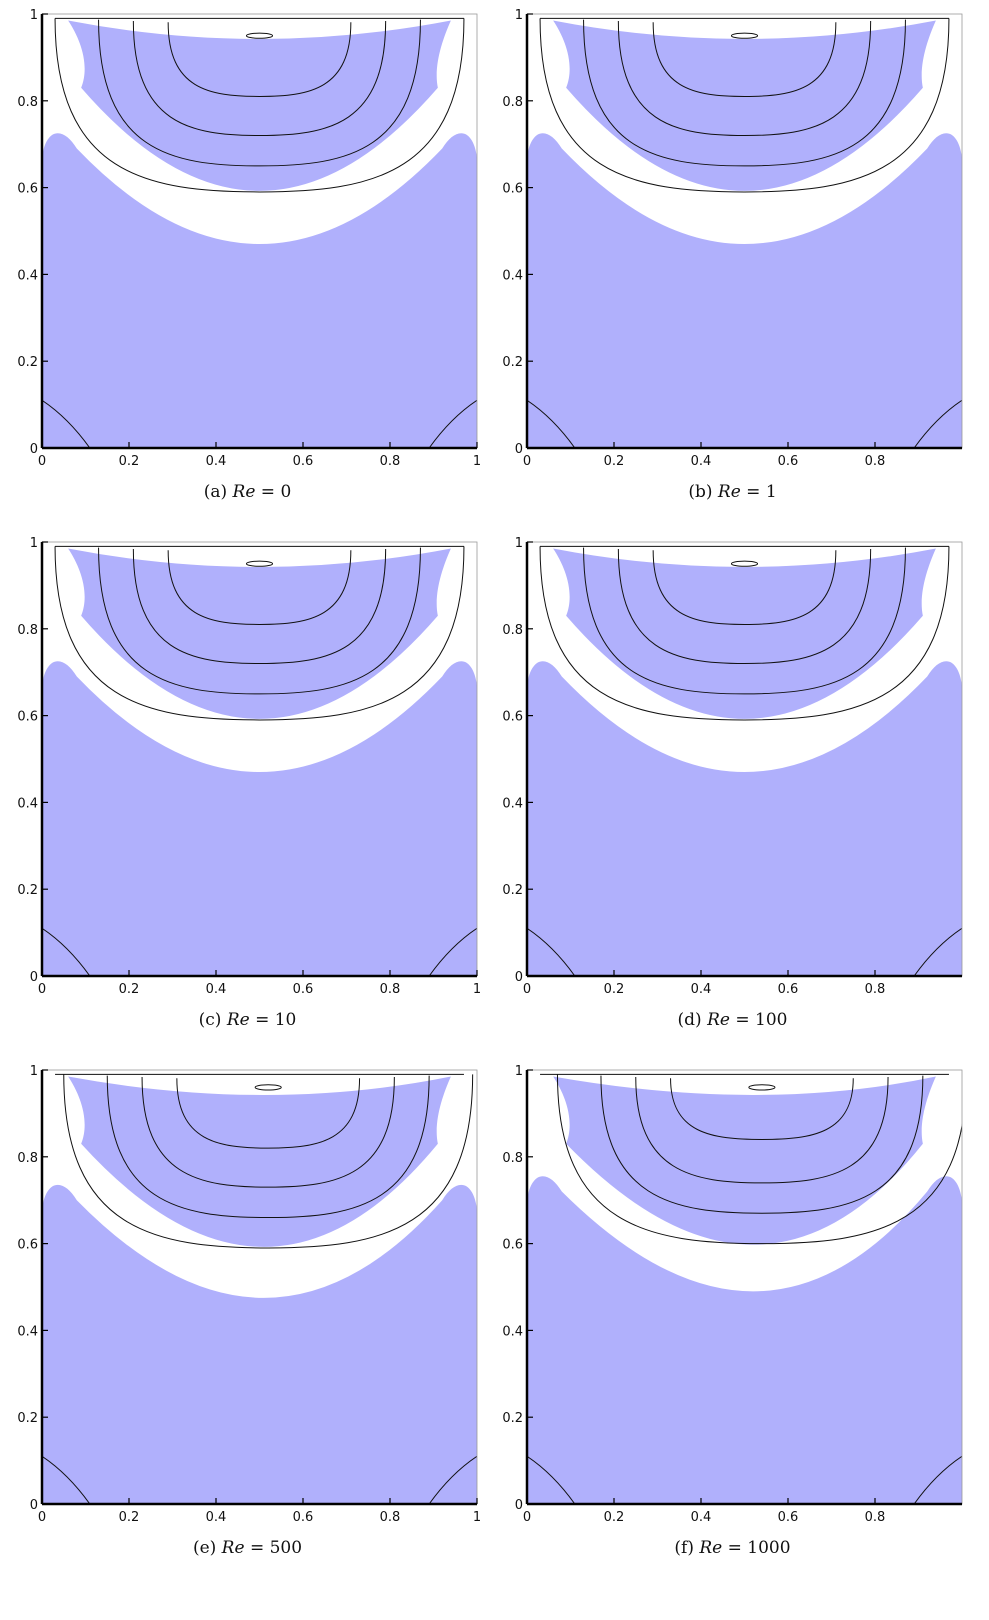 The width and height of the screenshot is (989, 1620). I want to click on panel-caption: (b) Re = 1, so click(732, 492).